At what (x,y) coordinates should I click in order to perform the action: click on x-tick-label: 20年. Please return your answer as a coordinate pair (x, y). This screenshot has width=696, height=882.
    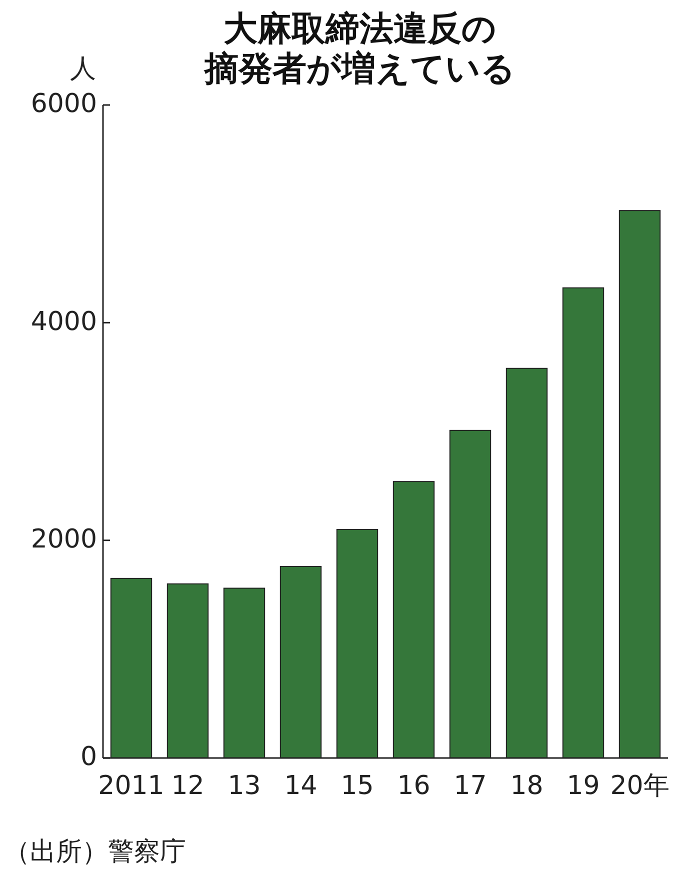
    Looking at the image, I should click on (640, 786).